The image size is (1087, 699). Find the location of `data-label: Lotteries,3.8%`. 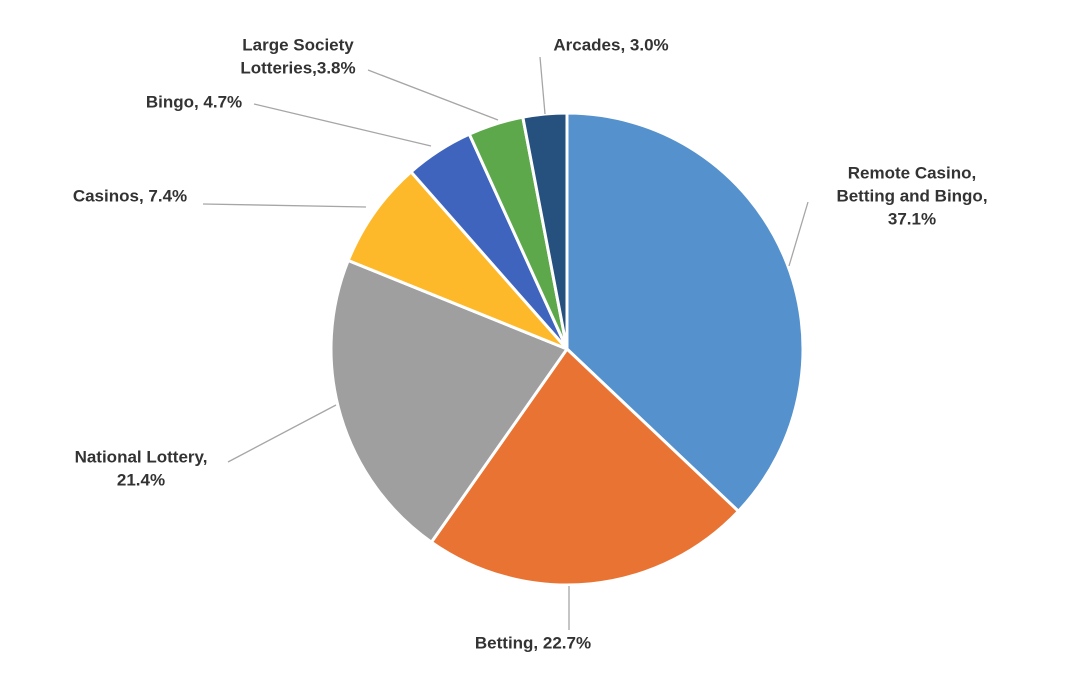

data-label: Lotteries,3.8% is located at coordinates (297, 67).